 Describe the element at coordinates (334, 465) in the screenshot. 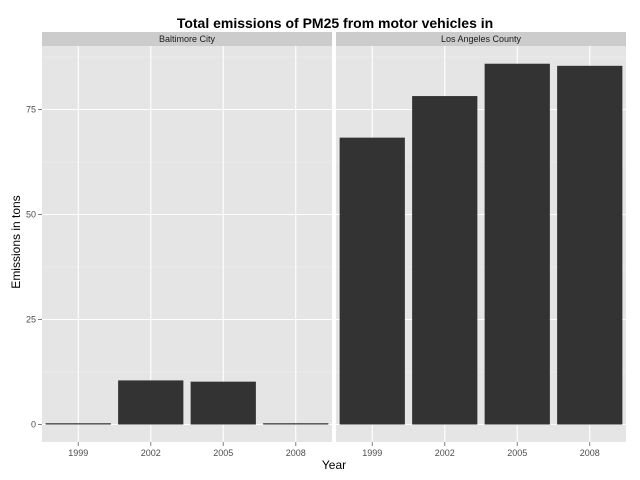

I see `x-axis-title: Year` at that location.